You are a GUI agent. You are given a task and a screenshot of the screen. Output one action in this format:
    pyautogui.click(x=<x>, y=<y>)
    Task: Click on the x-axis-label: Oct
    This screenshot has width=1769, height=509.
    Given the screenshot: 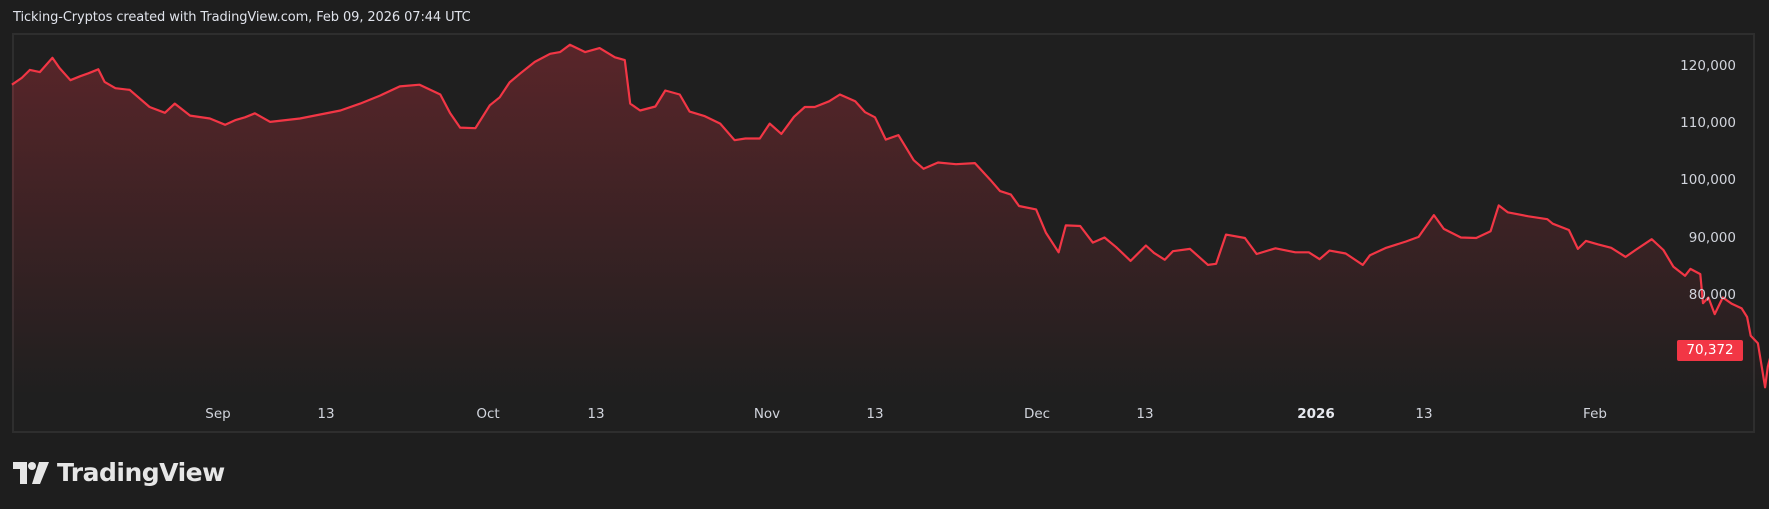 What is the action you would take?
    pyautogui.click(x=488, y=414)
    